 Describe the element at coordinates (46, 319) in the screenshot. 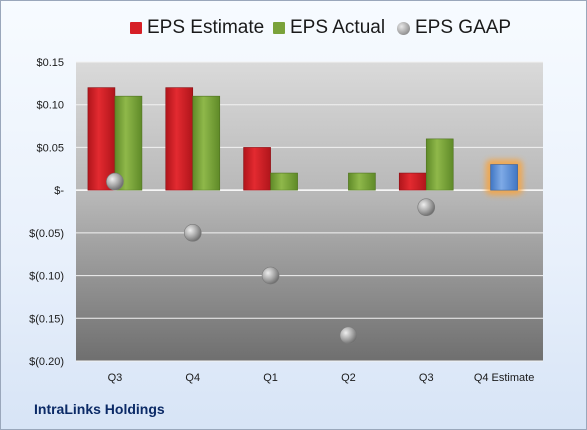

I see `y-tick-label: $(0.15)` at that location.